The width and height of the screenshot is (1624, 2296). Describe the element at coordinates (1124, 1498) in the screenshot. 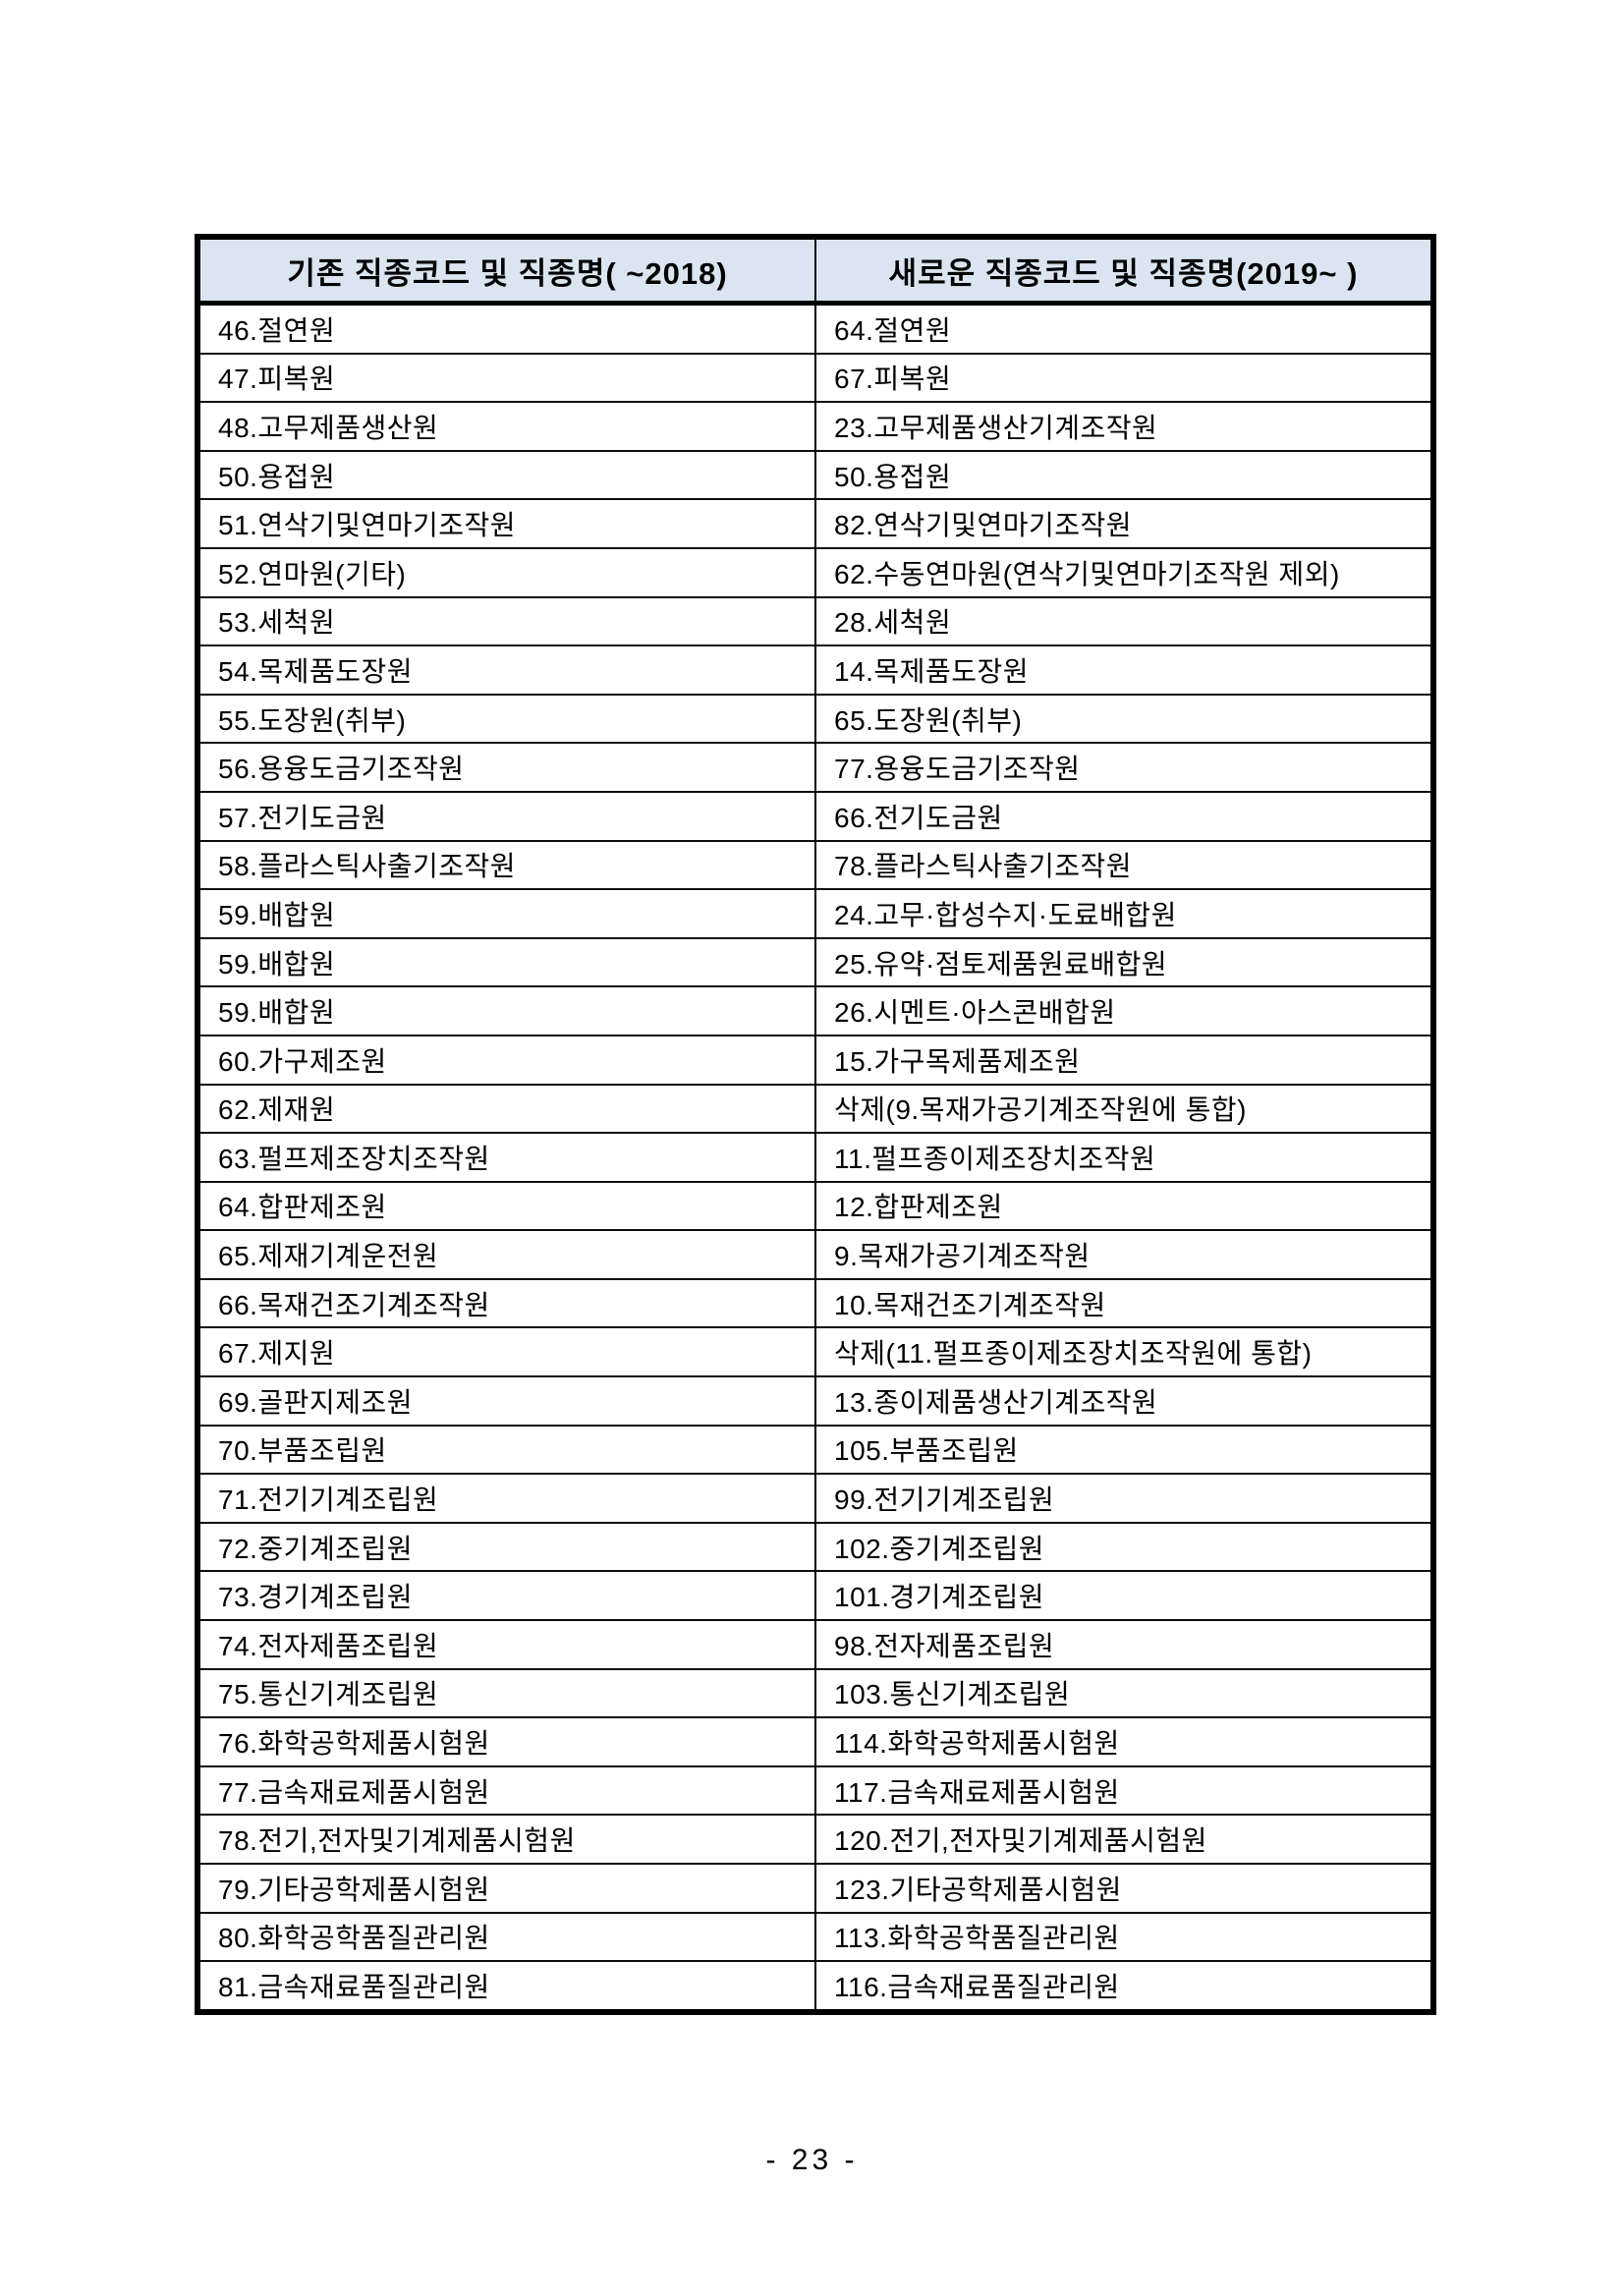

I see `cell-new-job: 99.전기기계조립원` at that location.